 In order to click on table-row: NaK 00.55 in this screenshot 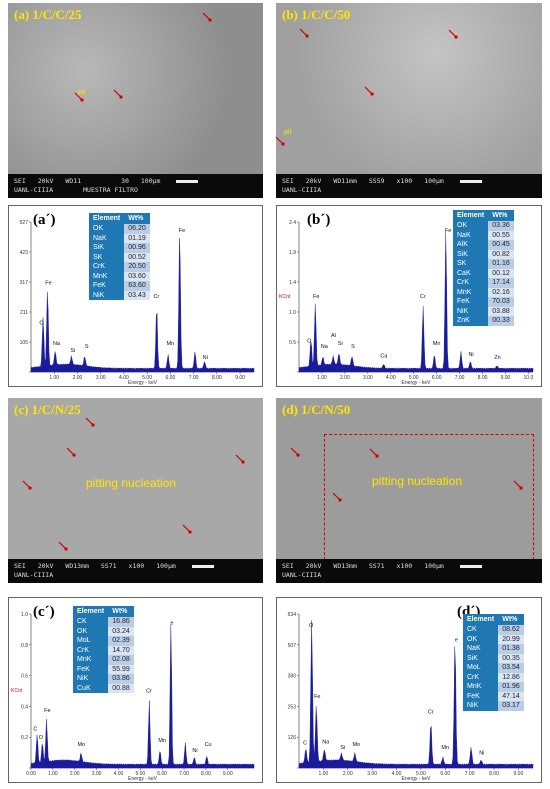, I will do `click(483, 235)`.